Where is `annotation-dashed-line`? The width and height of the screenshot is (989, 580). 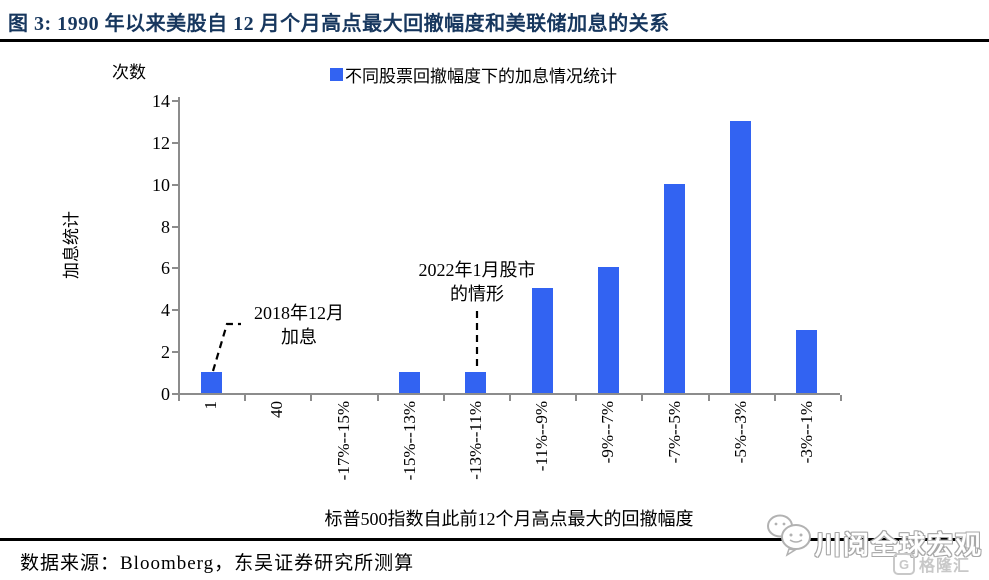
annotation-dashed-line is located at coordinates (226, 347).